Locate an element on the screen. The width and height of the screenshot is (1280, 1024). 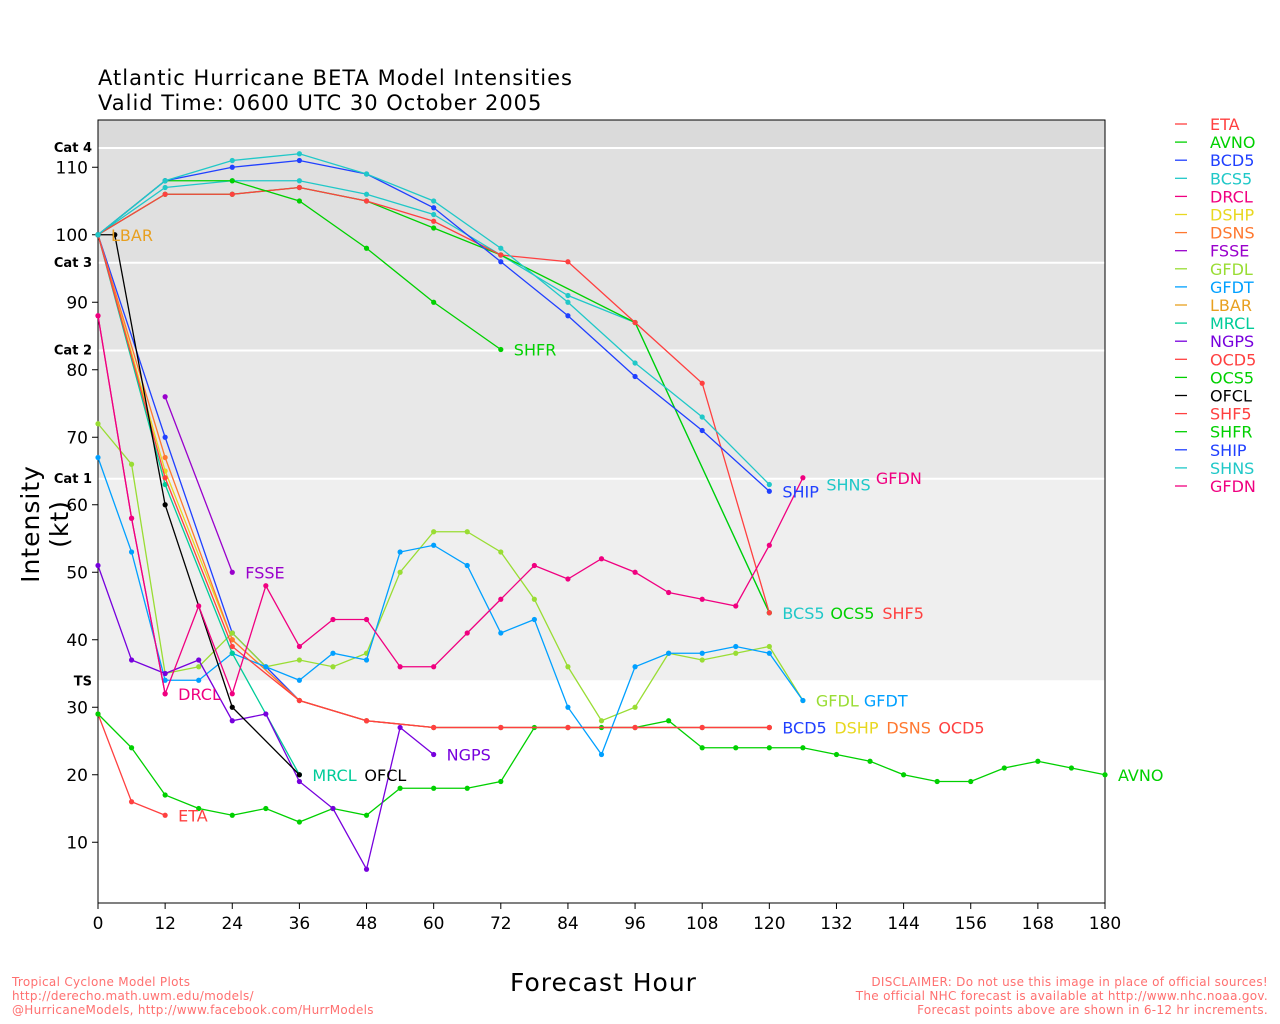
series-end-label: GFDT is located at coordinates (886, 701).